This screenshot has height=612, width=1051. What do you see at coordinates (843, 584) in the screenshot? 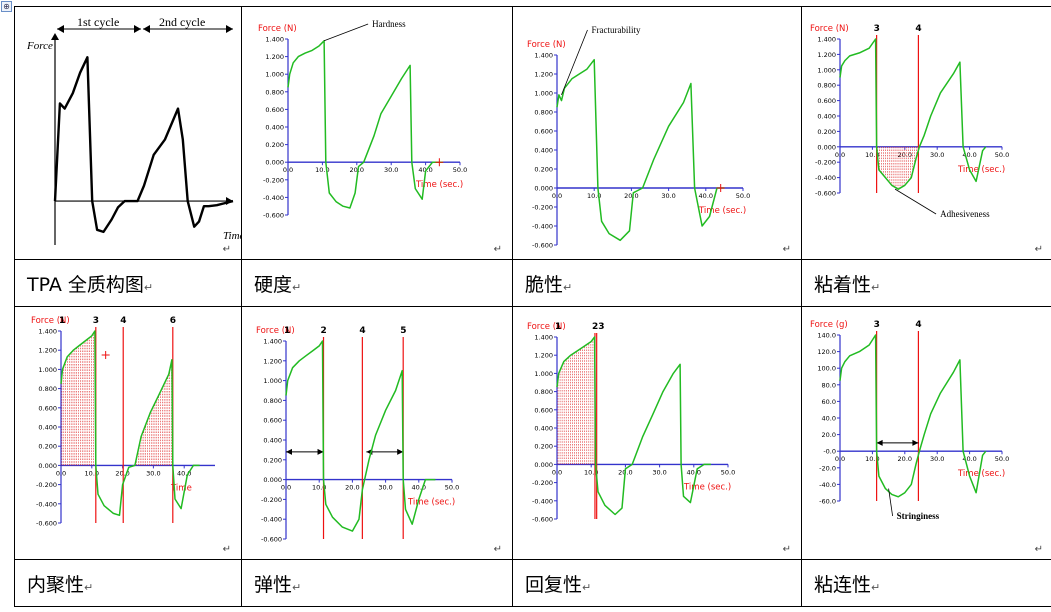
I see `caption-text: 粘连性` at bounding box center [843, 584].